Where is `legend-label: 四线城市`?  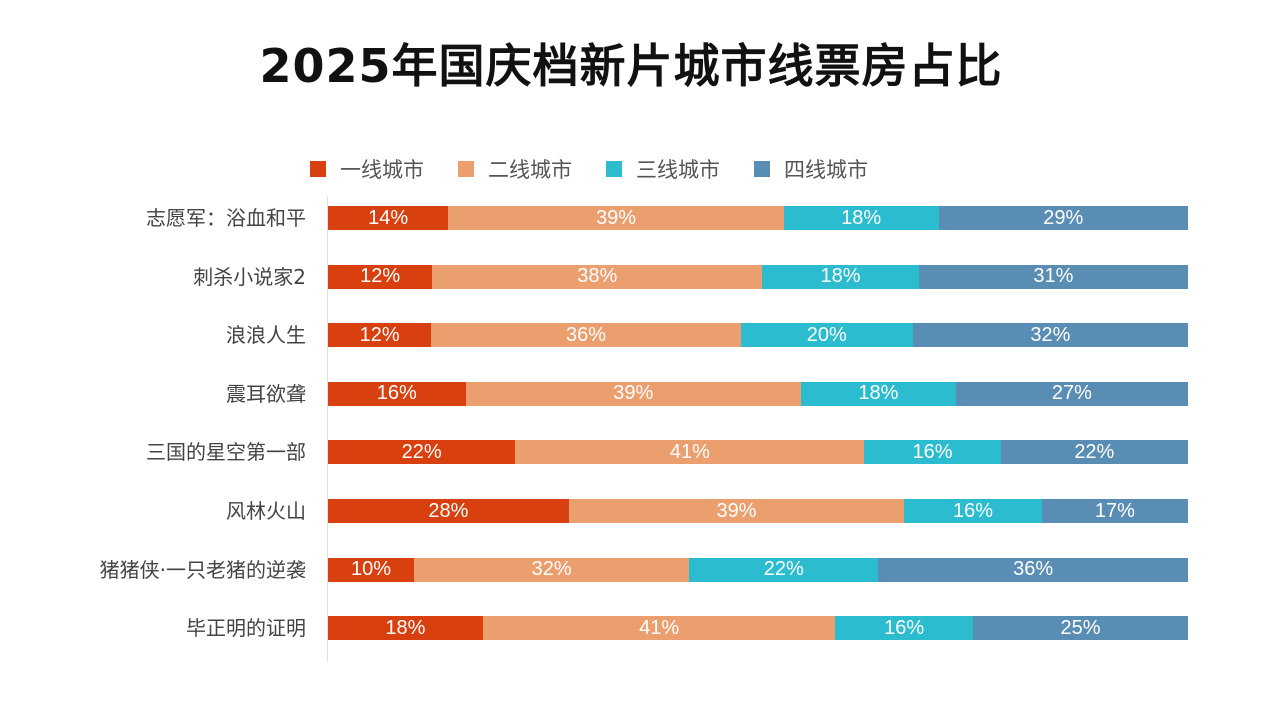 legend-label: 四线城市 is located at coordinates (826, 170).